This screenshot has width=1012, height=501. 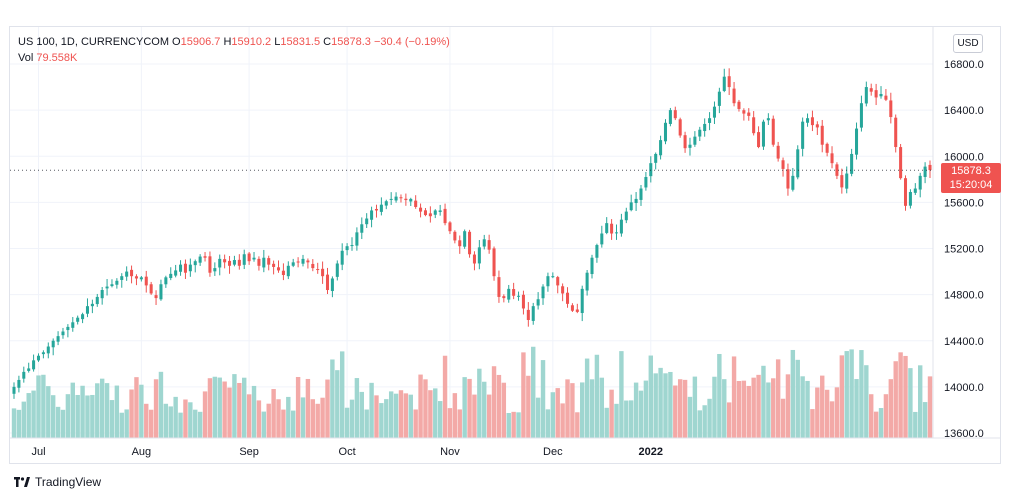 What do you see at coordinates (971, 178) in the screenshot?
I see `last-price-badge: 15878.3 15:20:04` at bounding box center [971, 178].